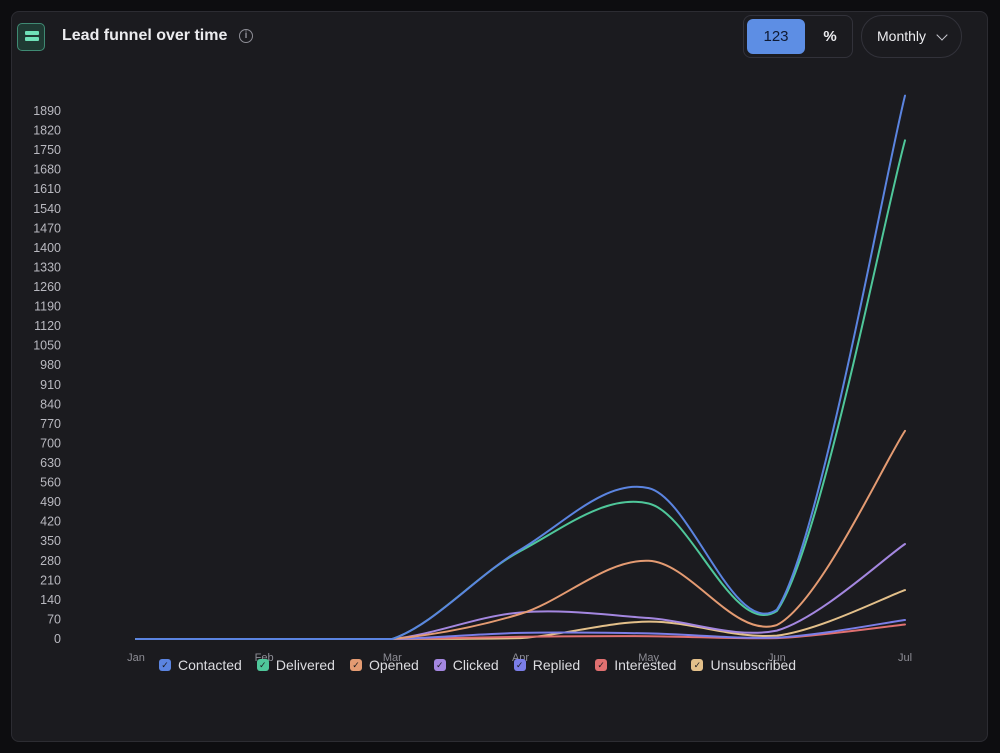 Image resolution: width=1000 pixels, height=753 pixels. I want to click on legend-item-unsubscribed: ✓ Unsubscribed, so click(743, 665).